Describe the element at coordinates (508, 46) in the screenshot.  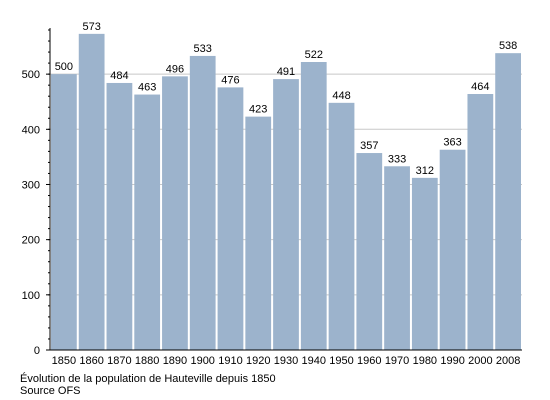
I see `data-label: 538` at that location.